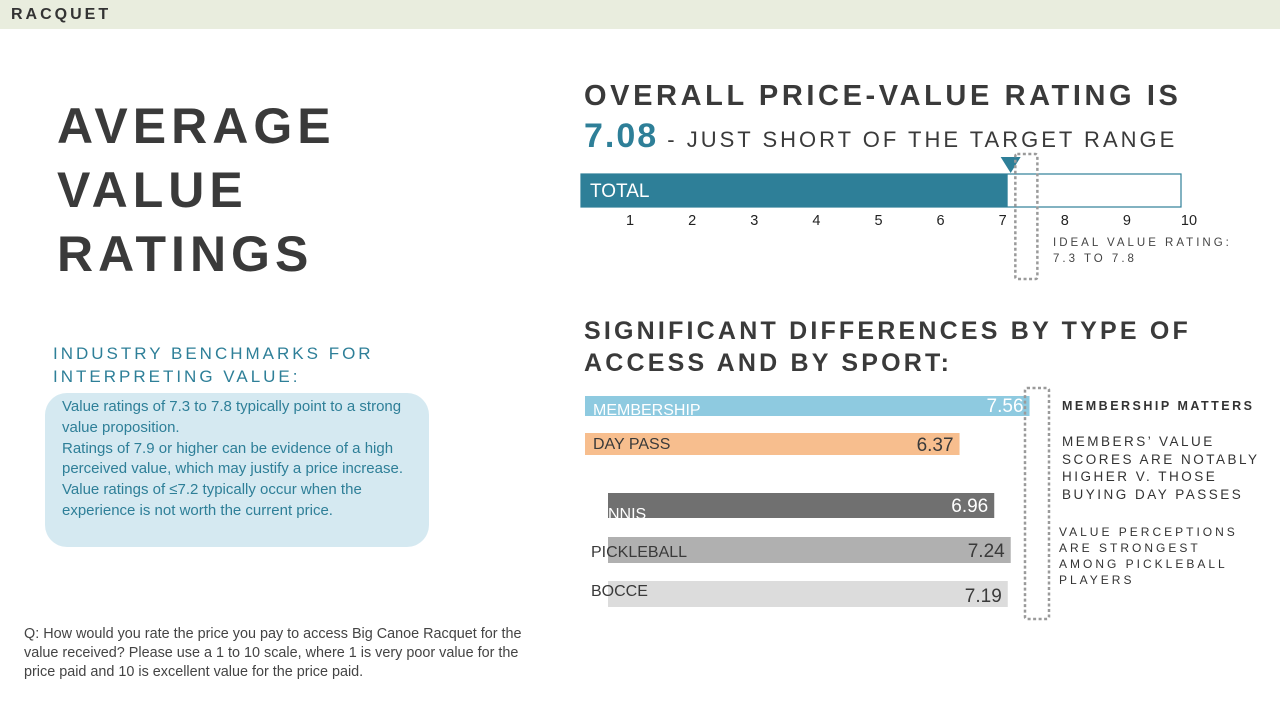 The height and width of the screenshot is (720, 1280). I want to click on page-title-line: AVERAGE, so click(196, 126).